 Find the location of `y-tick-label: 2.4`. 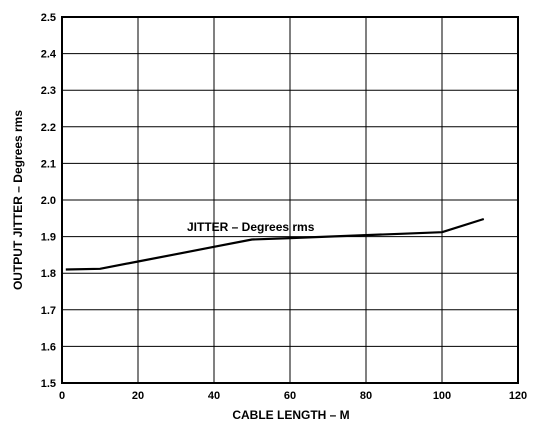

y-tick-label: 2.4 is located at coordinates (49, 55).